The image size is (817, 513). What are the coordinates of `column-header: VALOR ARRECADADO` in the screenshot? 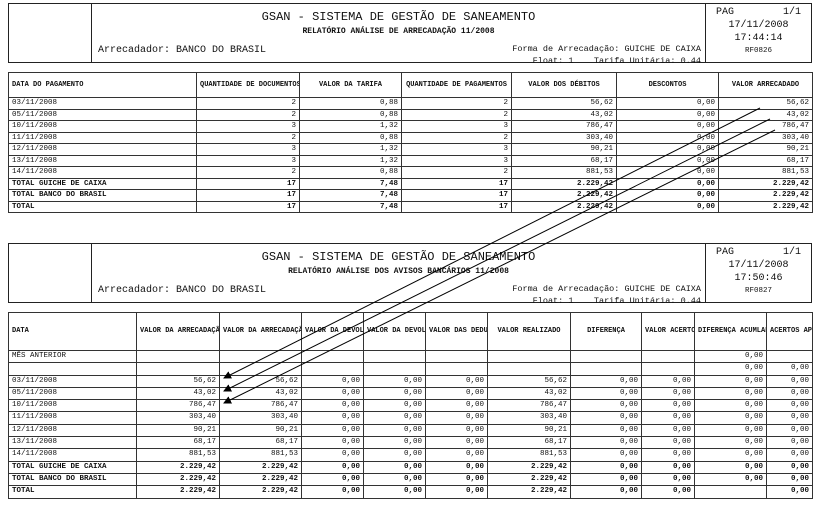 It's located at (765, 85).